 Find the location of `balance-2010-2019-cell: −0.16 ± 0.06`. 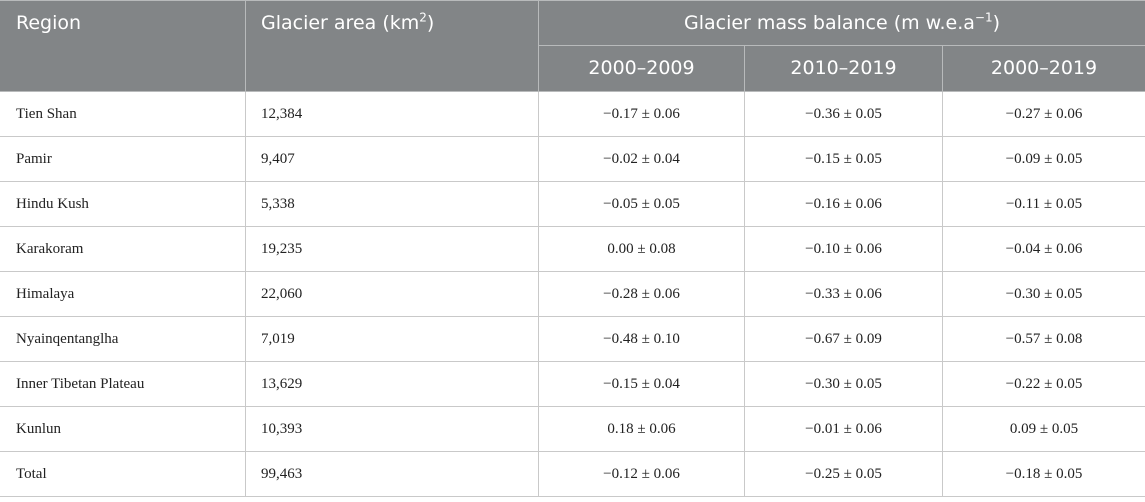

balance-2010-2019-cell: −0.16 ± 0.06 is located at coordinates (843, 204).